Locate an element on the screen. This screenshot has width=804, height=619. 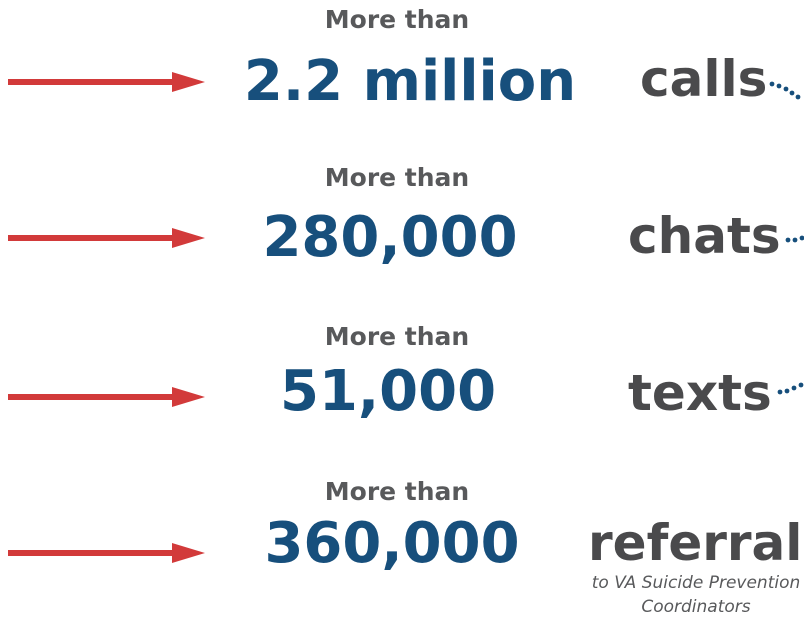
label: chats is located at coordinates (704, 236).